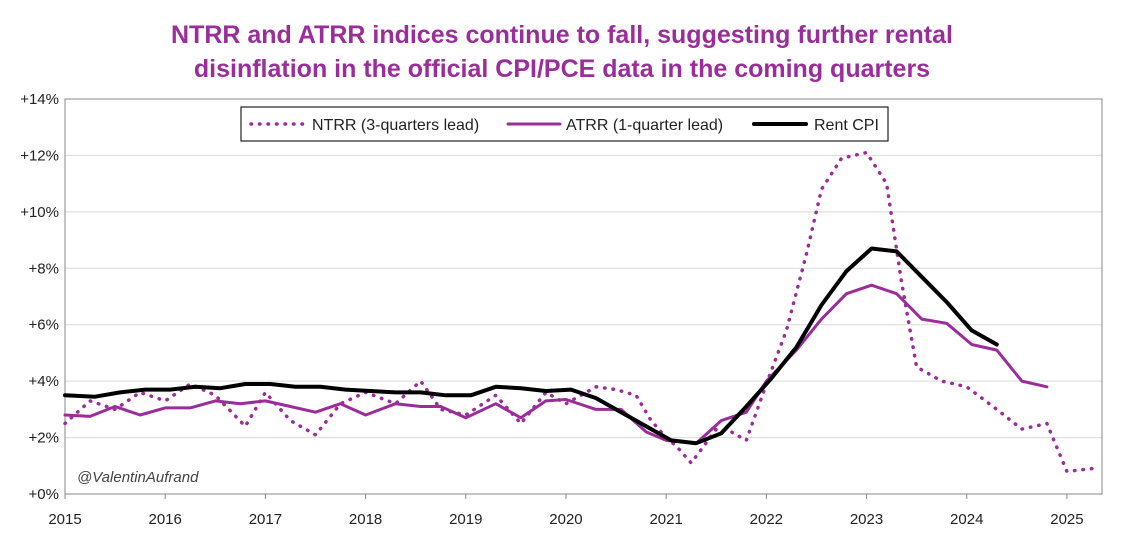 This screenshot has width=1124, height=533. I want to click on x-tick-label: 2018, so click(365, 519).